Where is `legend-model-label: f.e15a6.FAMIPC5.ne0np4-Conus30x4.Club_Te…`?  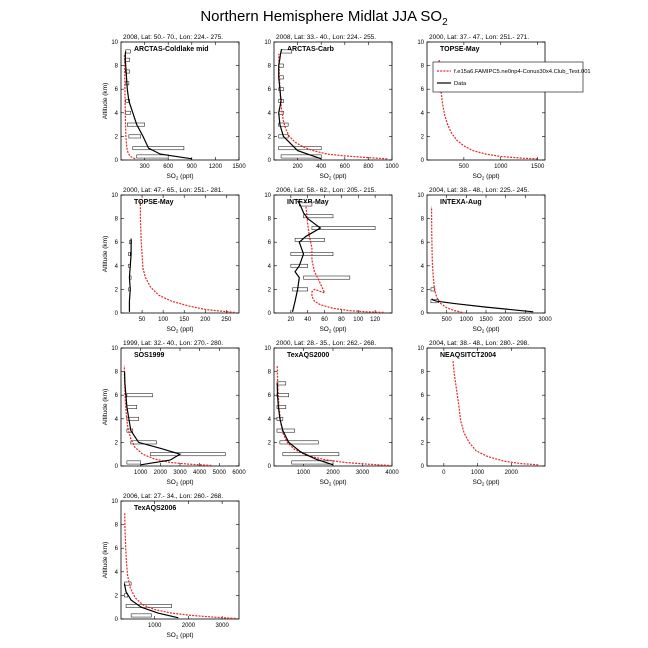
legend-model-label: f.e15a6.FAMIPC5.ne0np4-Conus30x4.Club_Te… is located at coordinates (522, 72).